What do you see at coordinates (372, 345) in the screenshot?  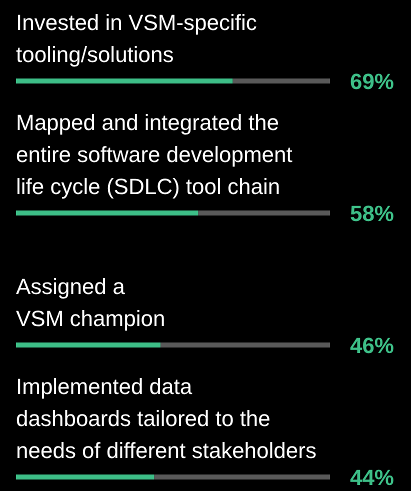 I see `data-label: 46%` at bounding box center [372, 345].